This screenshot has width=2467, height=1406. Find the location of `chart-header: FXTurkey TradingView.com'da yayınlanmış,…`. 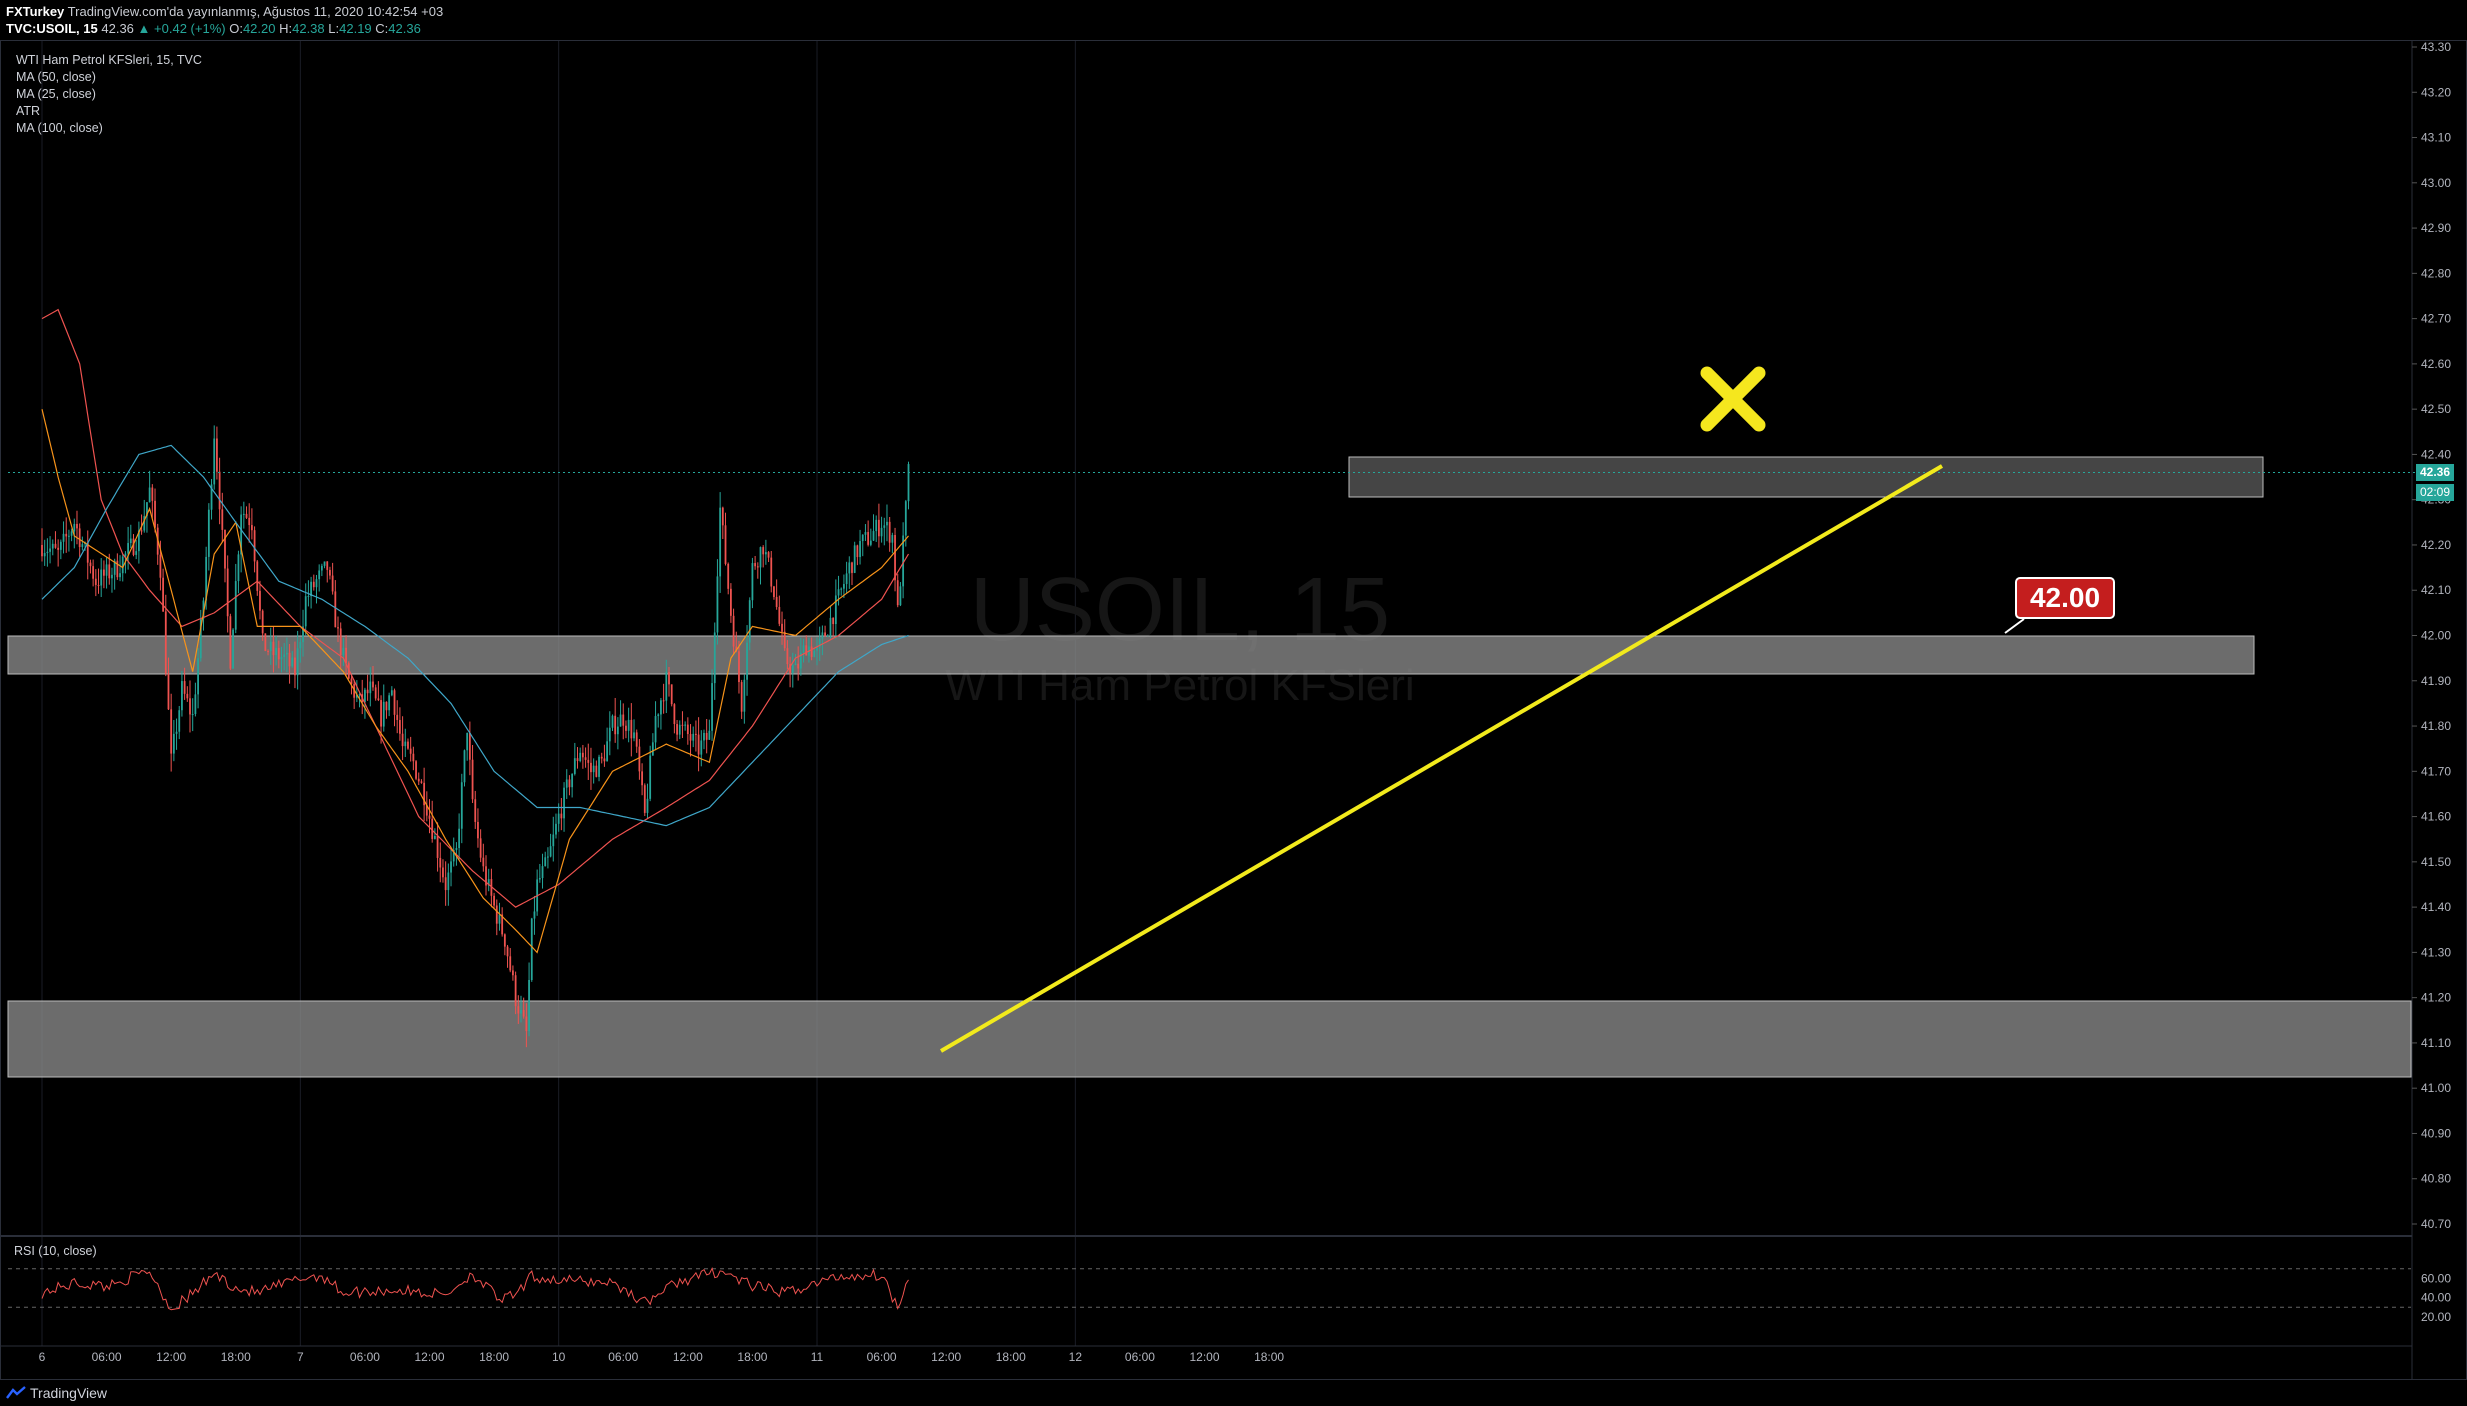

chart-header: FXTurkey TradingView.com'da yayınlanmış,… is located at coordinates (1233, 20).